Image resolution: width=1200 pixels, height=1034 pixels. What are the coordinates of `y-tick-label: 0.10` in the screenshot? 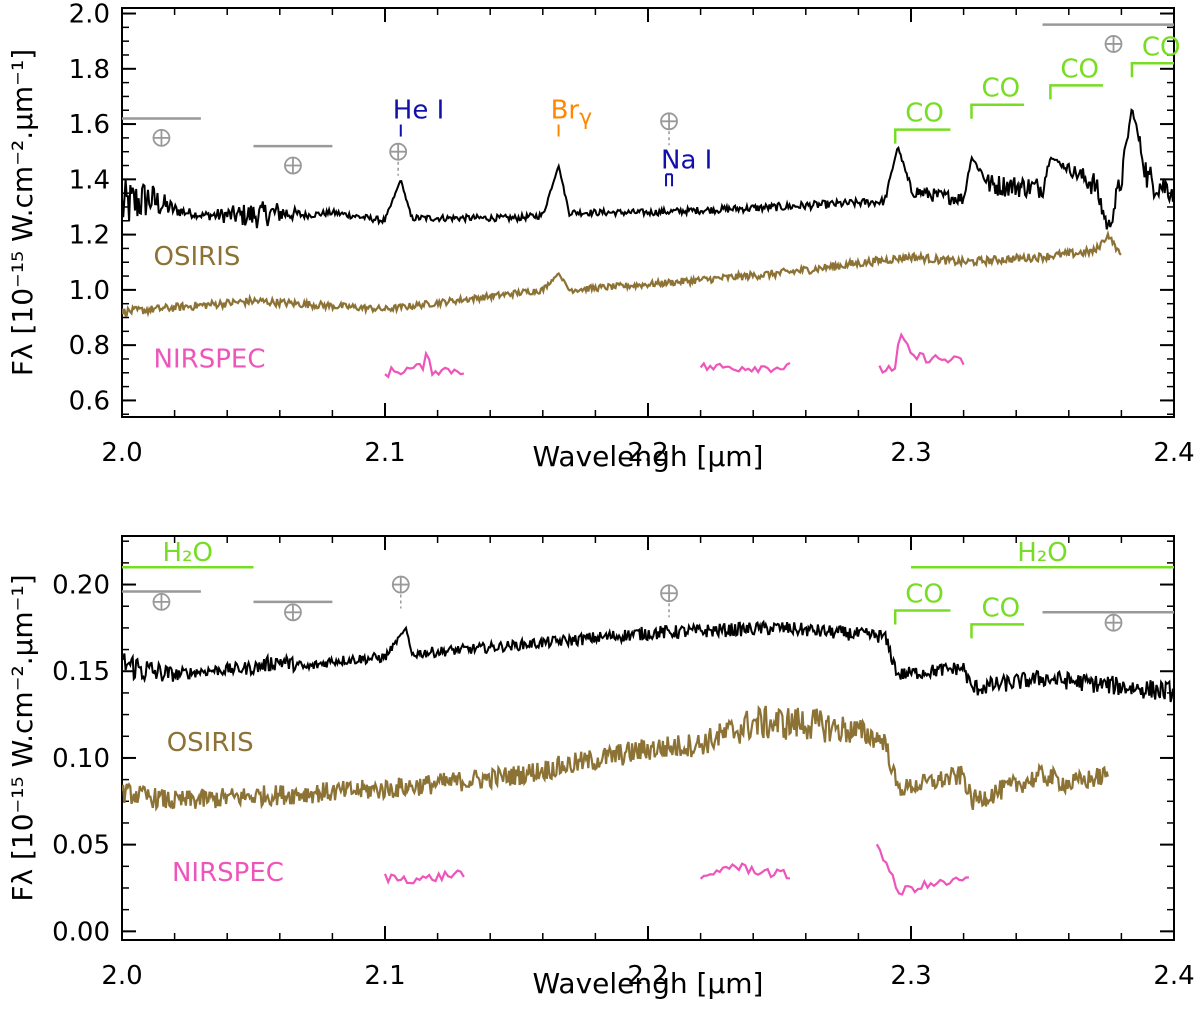 It's located at (81, 759).